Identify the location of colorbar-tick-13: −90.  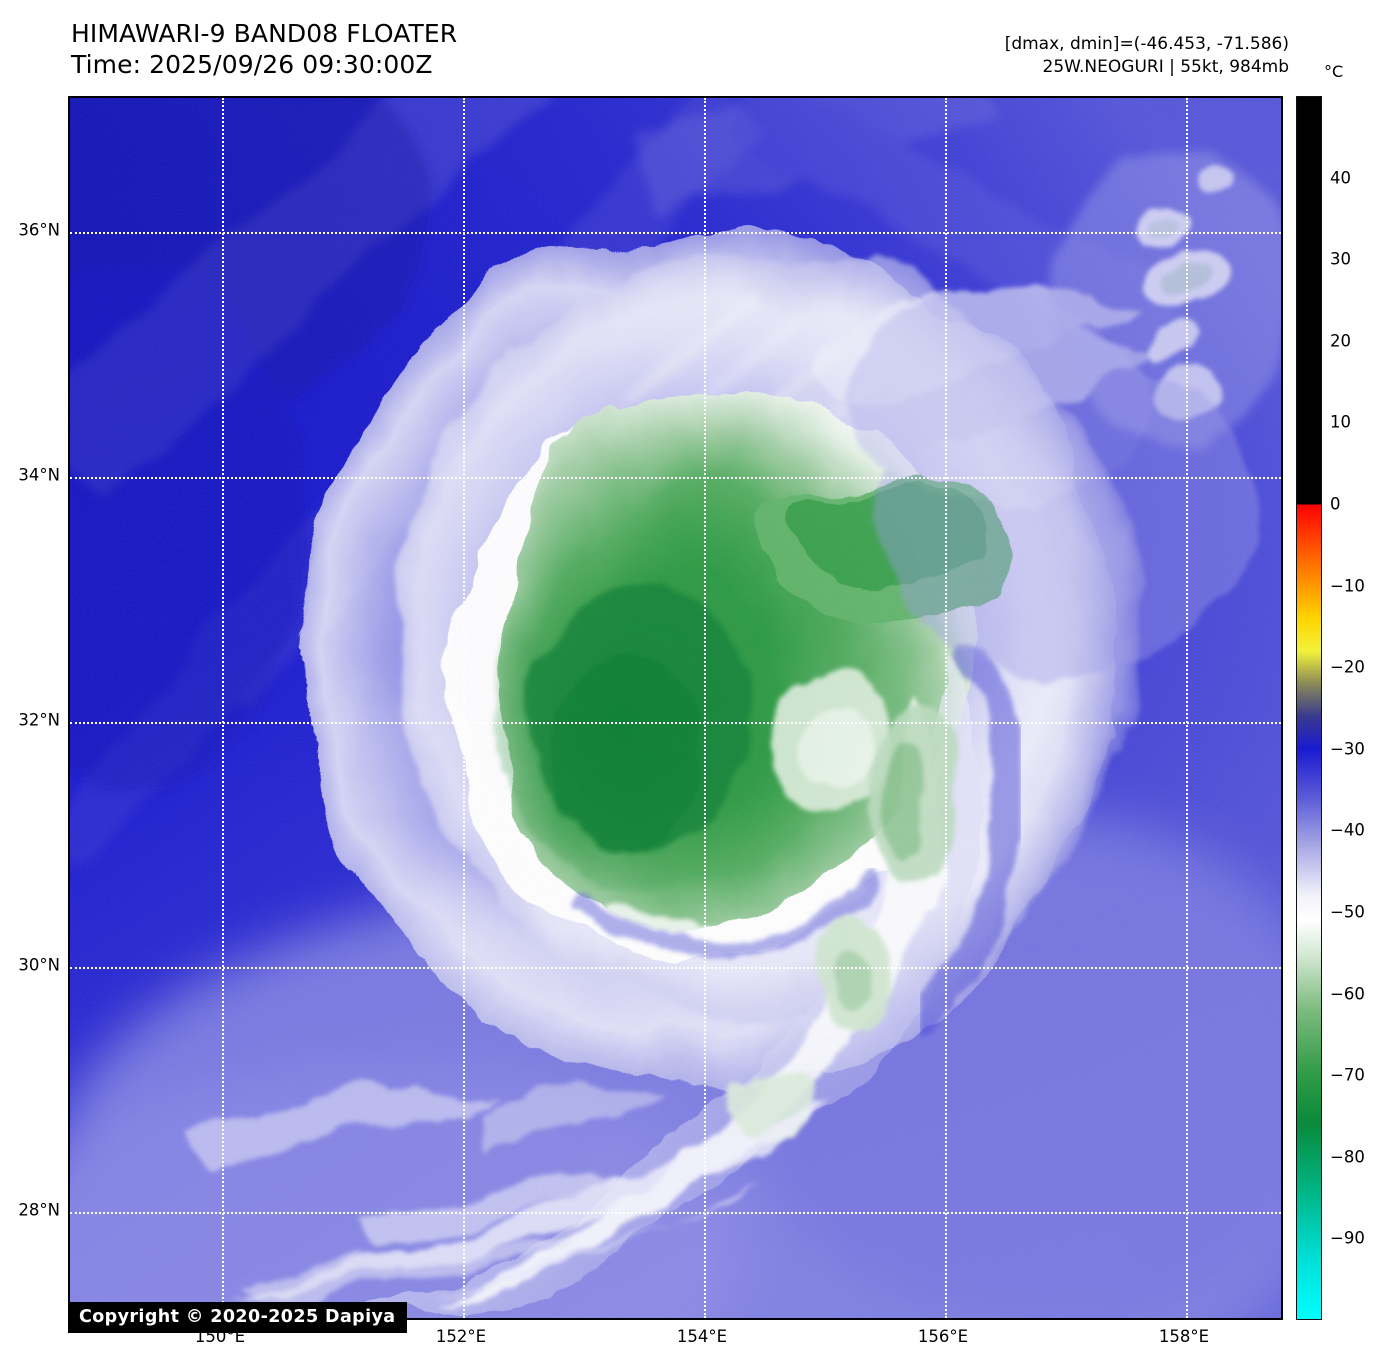
(1347, 1238).